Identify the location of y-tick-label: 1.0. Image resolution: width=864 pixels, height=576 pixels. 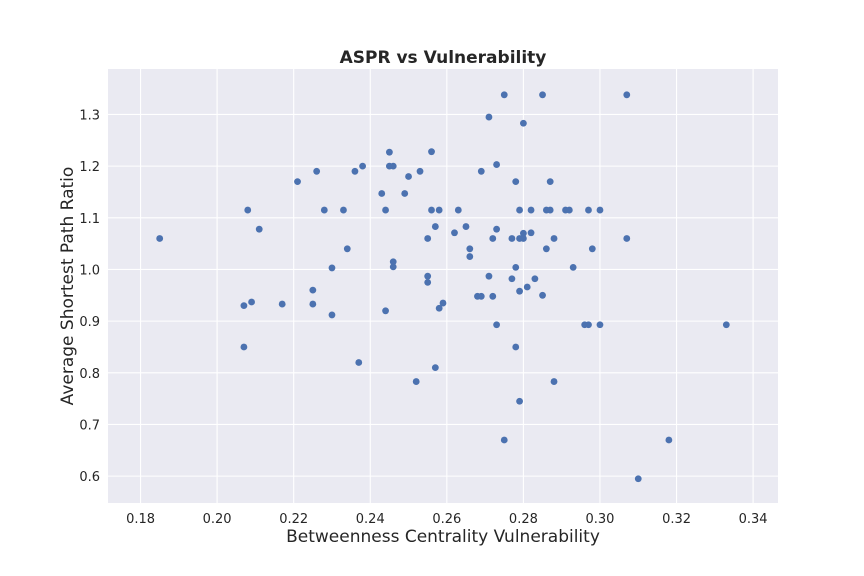
(89, 270).